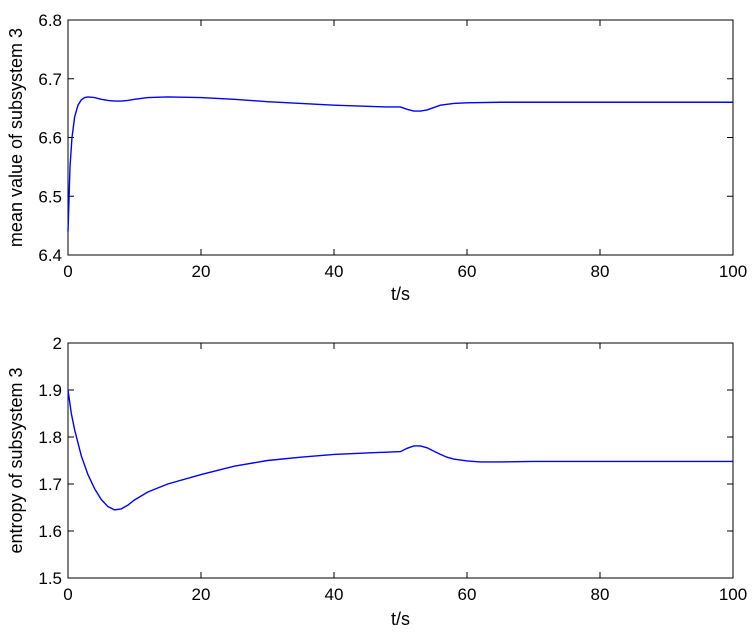 The width and height of the screenshot is (755, 636). What do you see at coordinates (50, 484) in the screenshot?
I see `y-tick-label: 1.7` at bounding box center [50, 484].